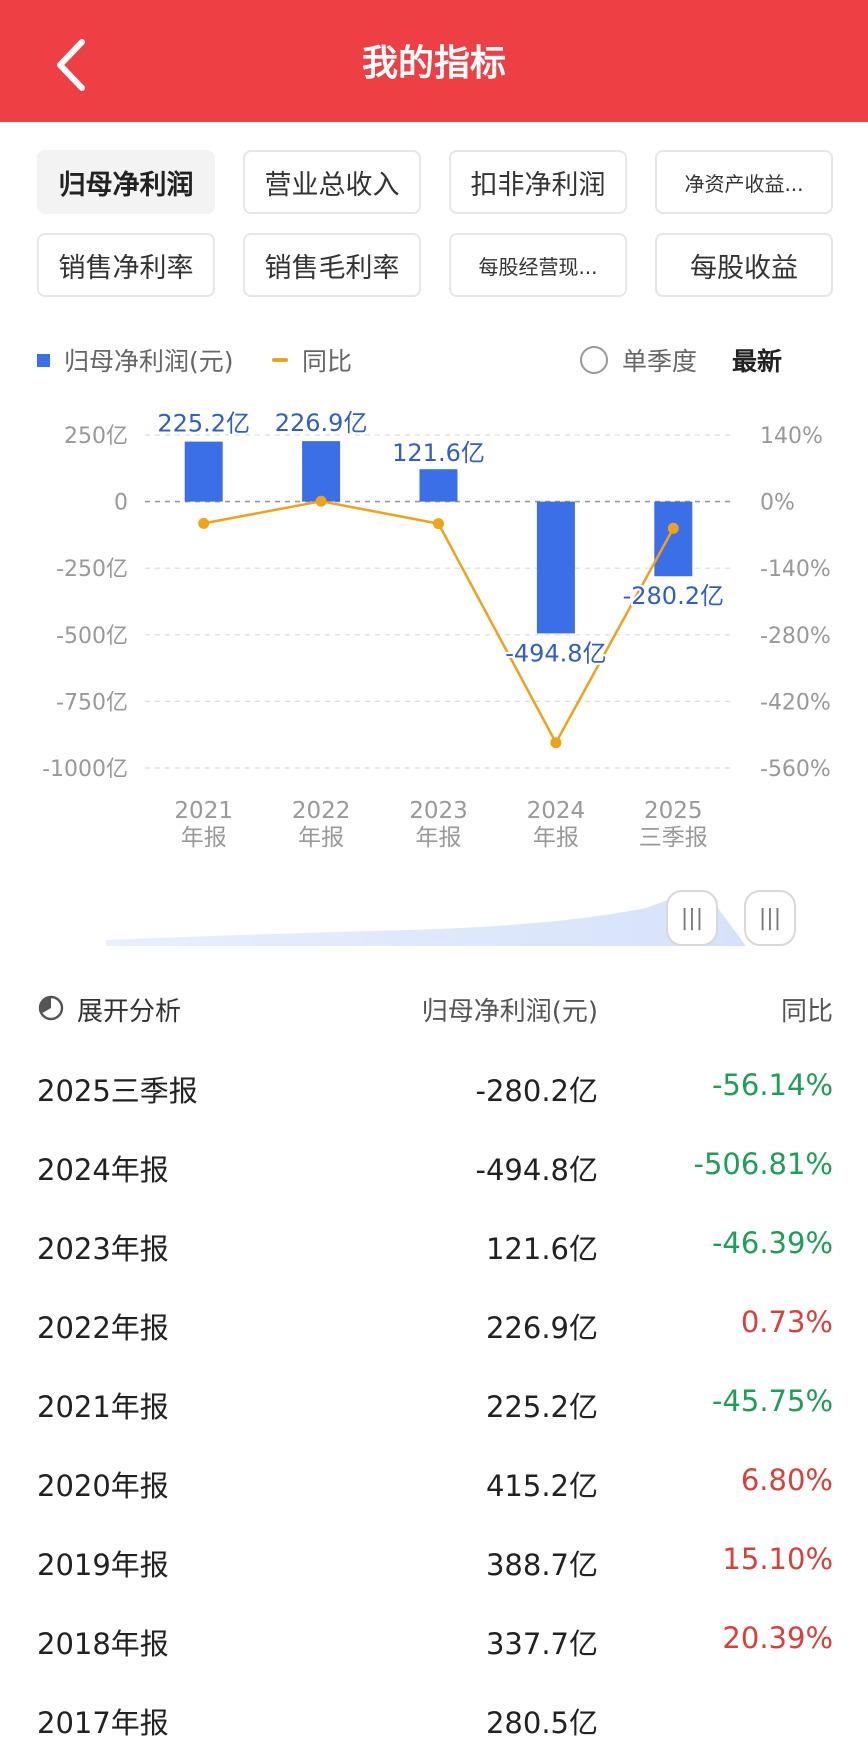 The height and width of the screenshot is (1741, 868). Describe the element at coordinates (203, 424) in the screenshot. I see `bar-data-label: 225.2亿` at that location.